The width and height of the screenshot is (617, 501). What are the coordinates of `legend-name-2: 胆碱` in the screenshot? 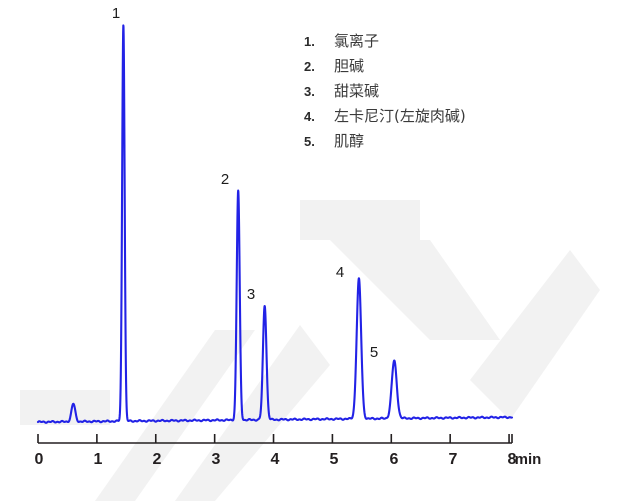 It's located at (349, 66).